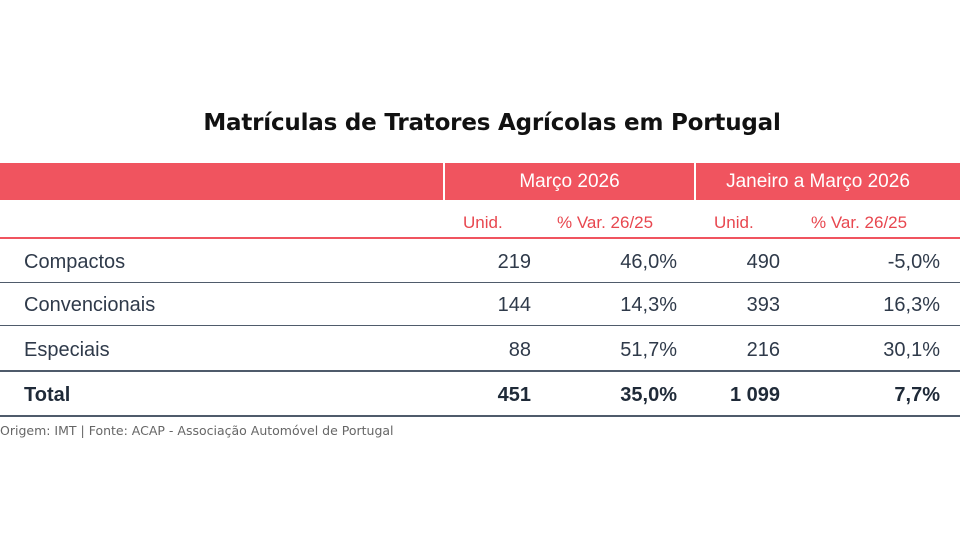 The height and width of the screenshot is (540, 960). I want to click on col-header-unid-month: Unid., so click(483, 222).